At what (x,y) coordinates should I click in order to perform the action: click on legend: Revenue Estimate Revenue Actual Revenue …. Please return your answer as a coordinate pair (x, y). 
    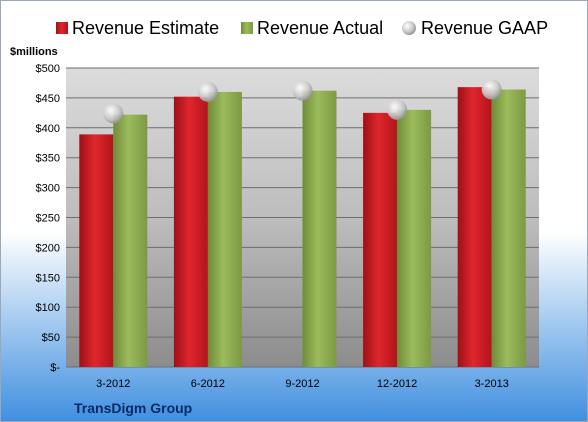
    Looking at the image, I should click on (302, 28).